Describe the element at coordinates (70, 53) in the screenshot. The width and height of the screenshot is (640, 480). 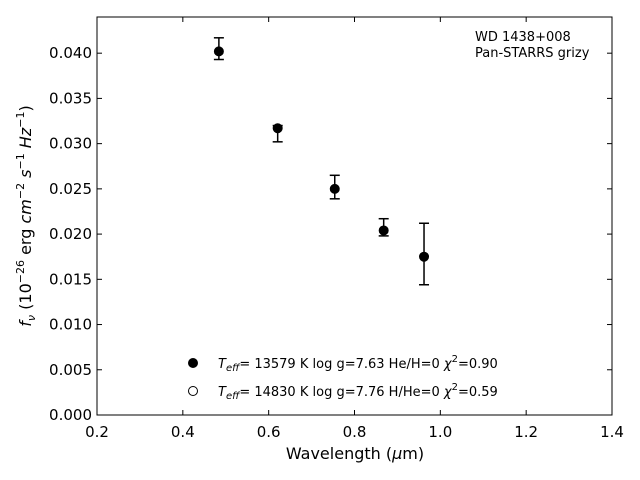
I see `y-tick-label: 0.040` at that location.